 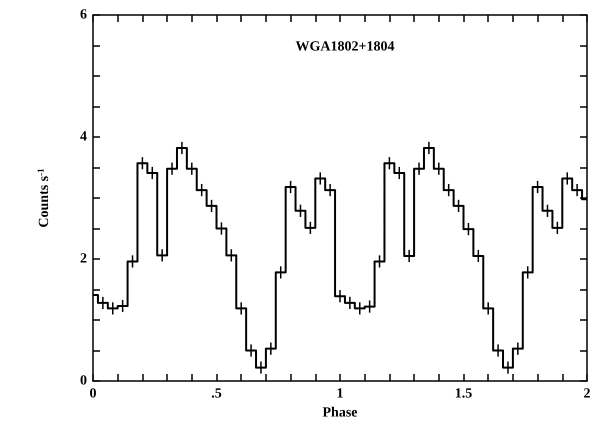 What do you see at coordinates (463, 394) in the screenshot?
I see `x-tick-label: 1.5` at bounding box center [463, 394].